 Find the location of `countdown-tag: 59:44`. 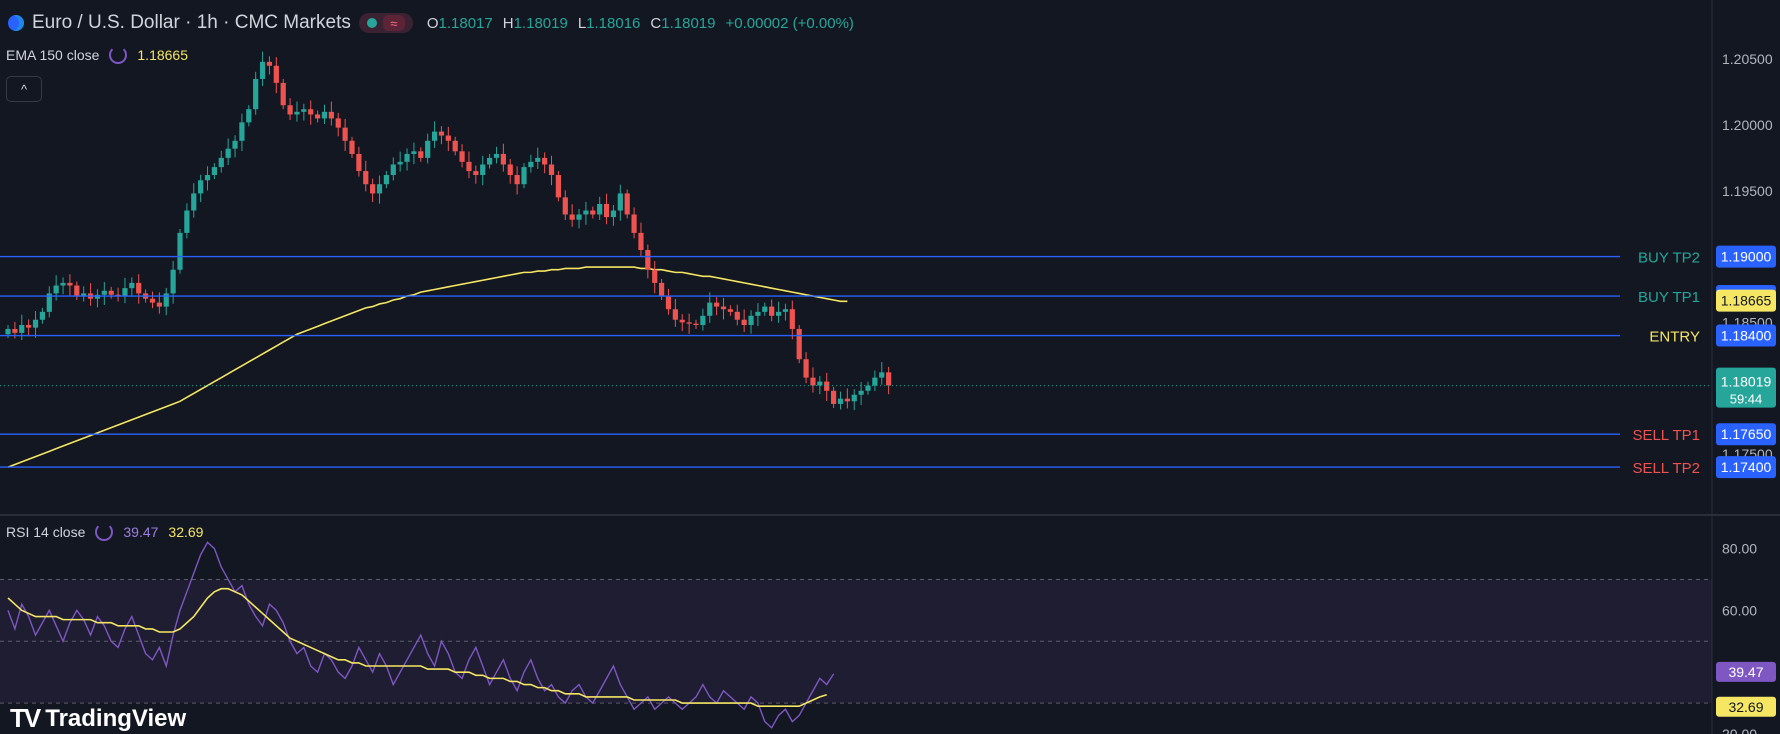

countdown-tag: 59:44 is located at coordinates (1746, 399).